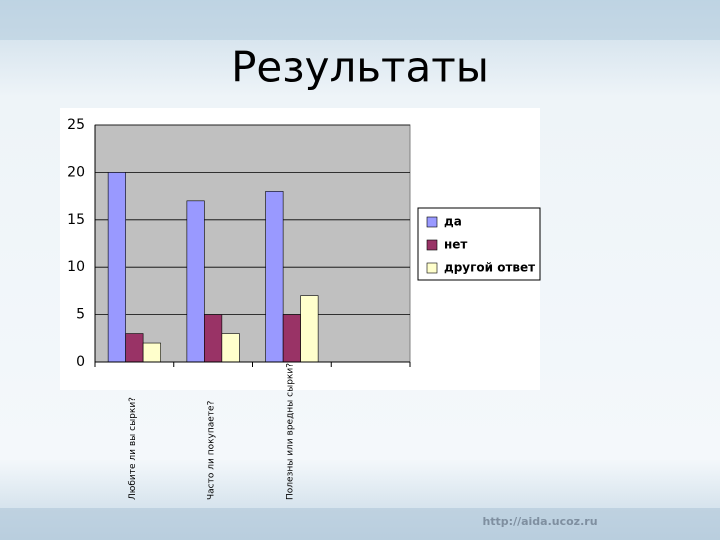 Image resolution: width=720 pixels, height=540 pixels. What do you see at coordinates (133, 448) in the screenshot?
I see `x-tick-label: Любите ли вы сырки?` at bounding box center [133, 448].